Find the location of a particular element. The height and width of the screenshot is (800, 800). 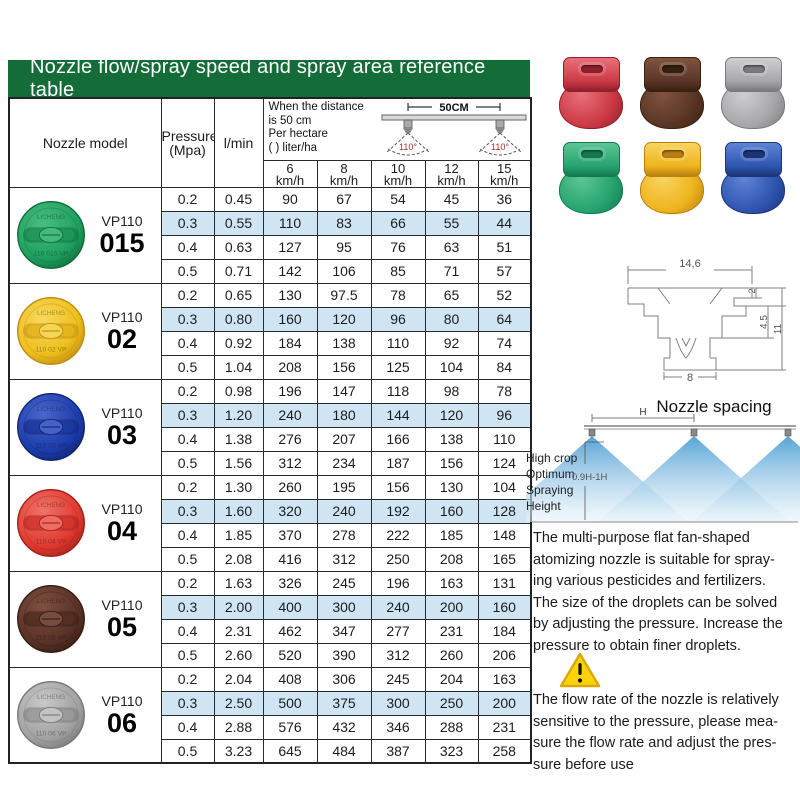

speed-cell: 45 is located at coordinates (451, 199).